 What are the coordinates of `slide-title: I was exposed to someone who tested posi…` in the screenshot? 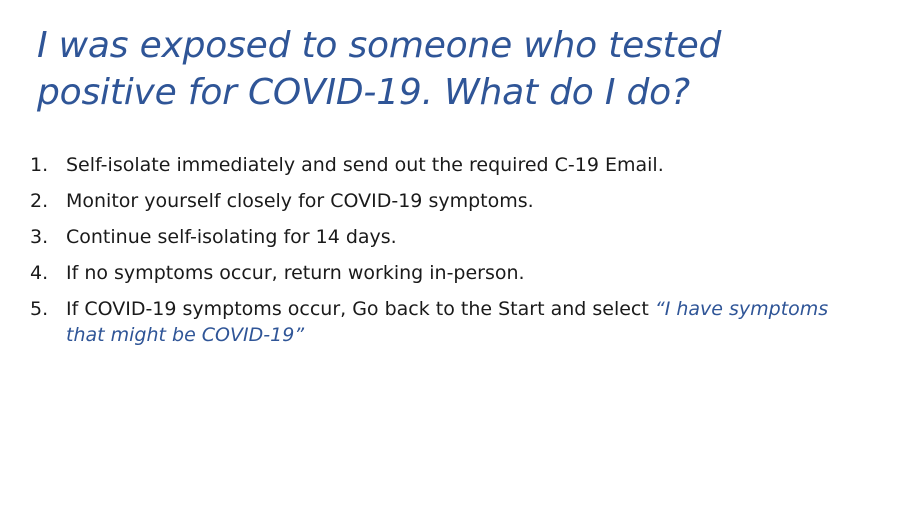 It's located at (379, 69).